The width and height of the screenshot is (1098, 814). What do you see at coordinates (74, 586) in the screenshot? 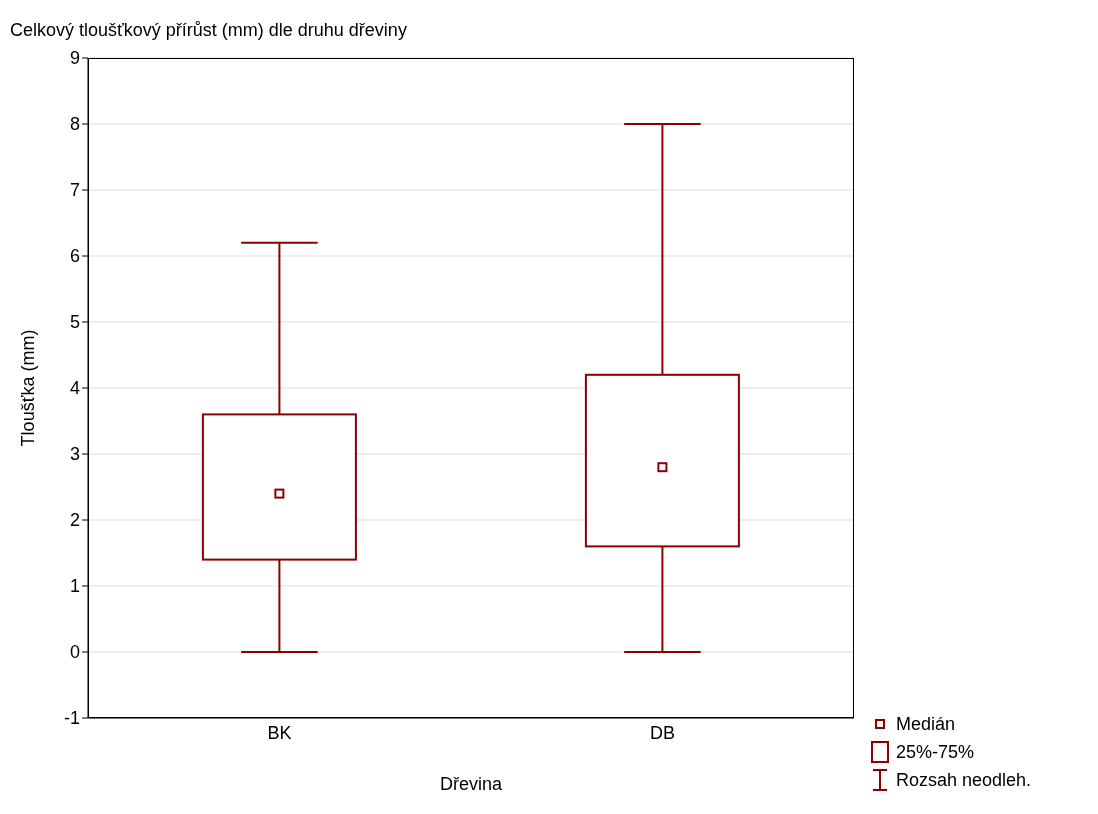
I see `y-tick-label: 1` at bounding box center [74, 586].